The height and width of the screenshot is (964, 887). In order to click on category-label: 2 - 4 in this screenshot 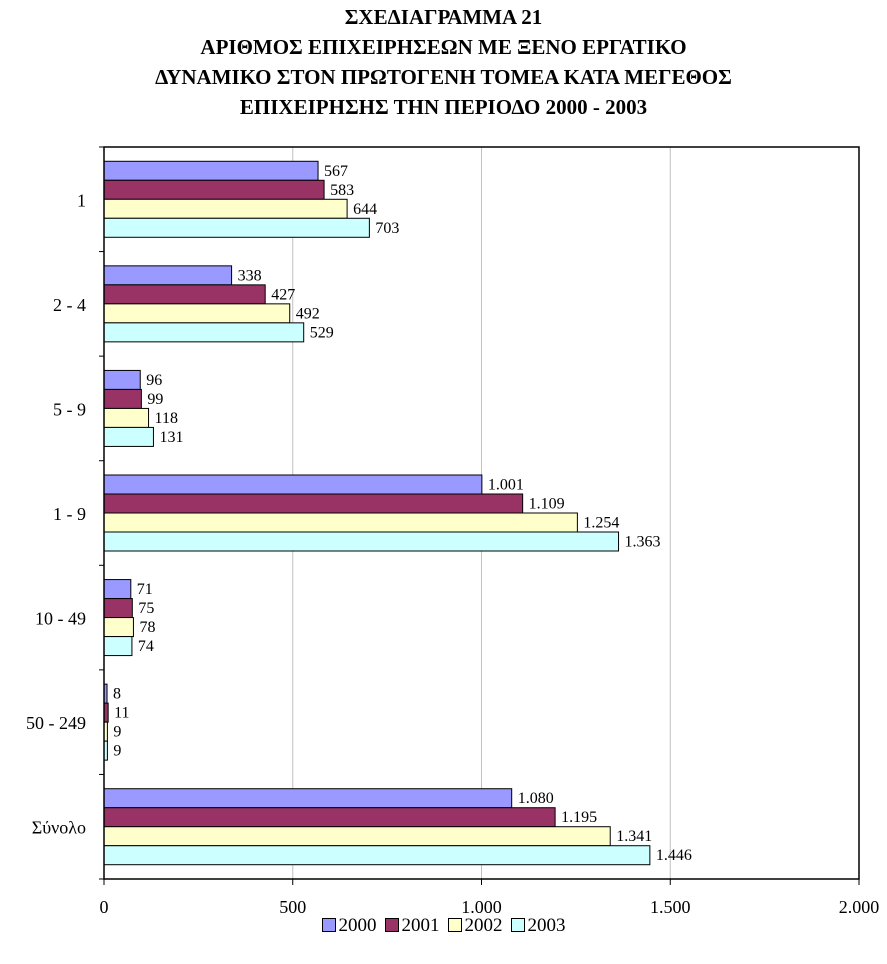, I will do `click(69, 305)`.